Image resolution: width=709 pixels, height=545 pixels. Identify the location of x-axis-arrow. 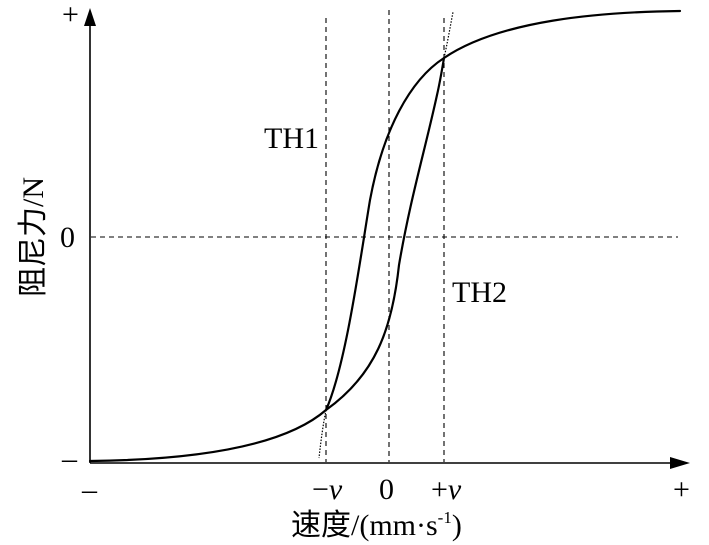
(680, 463).